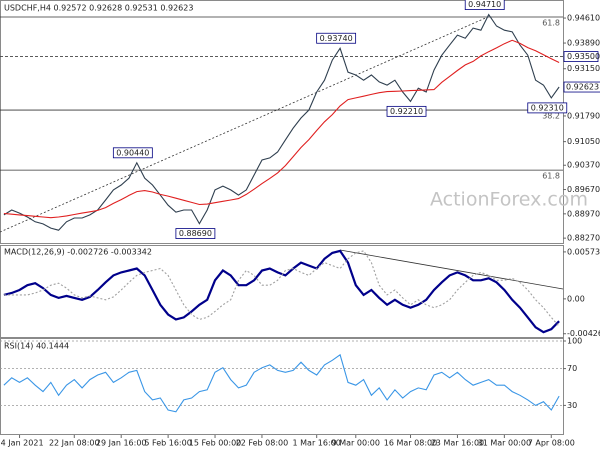 The height and width of the screenshot is (450, 600). Describe the element at coordinates (576, 298) in the screenshot. I see `y-tick-label: 0.00` at that location.